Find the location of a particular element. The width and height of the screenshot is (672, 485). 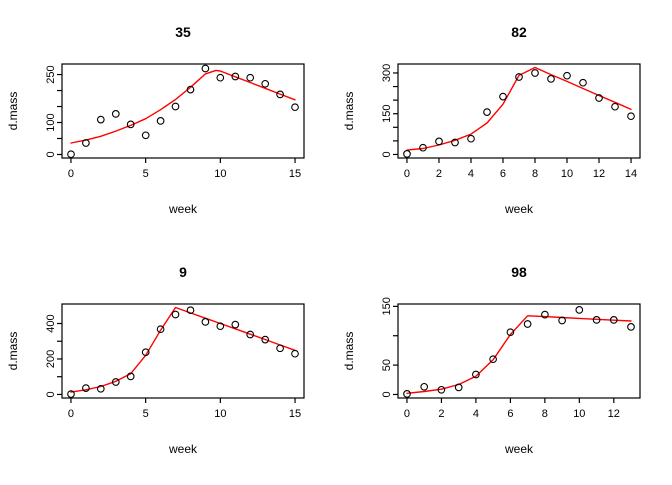

x-tick-label: 12 is located at coordinates (599, 174).